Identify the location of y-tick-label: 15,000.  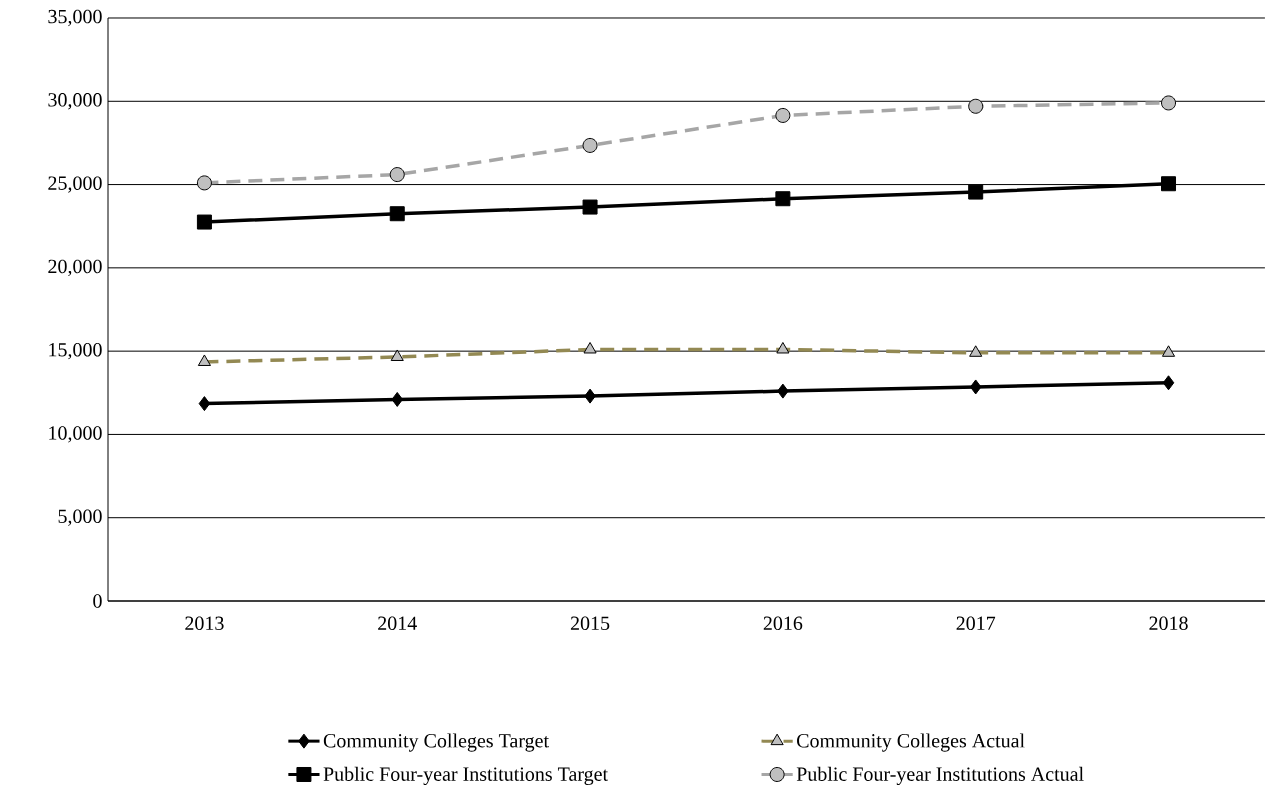
(75, 351).